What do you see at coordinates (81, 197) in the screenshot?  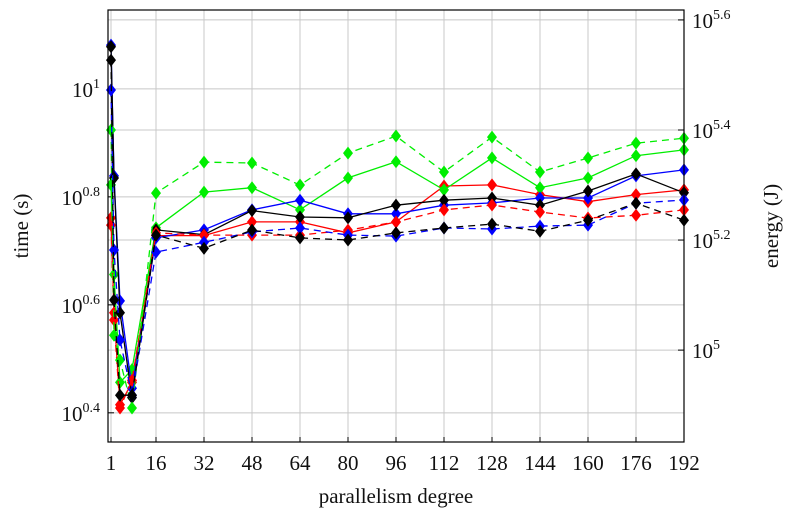 I see `y-tick-label: 100.8` at bounding box center [81, 197].